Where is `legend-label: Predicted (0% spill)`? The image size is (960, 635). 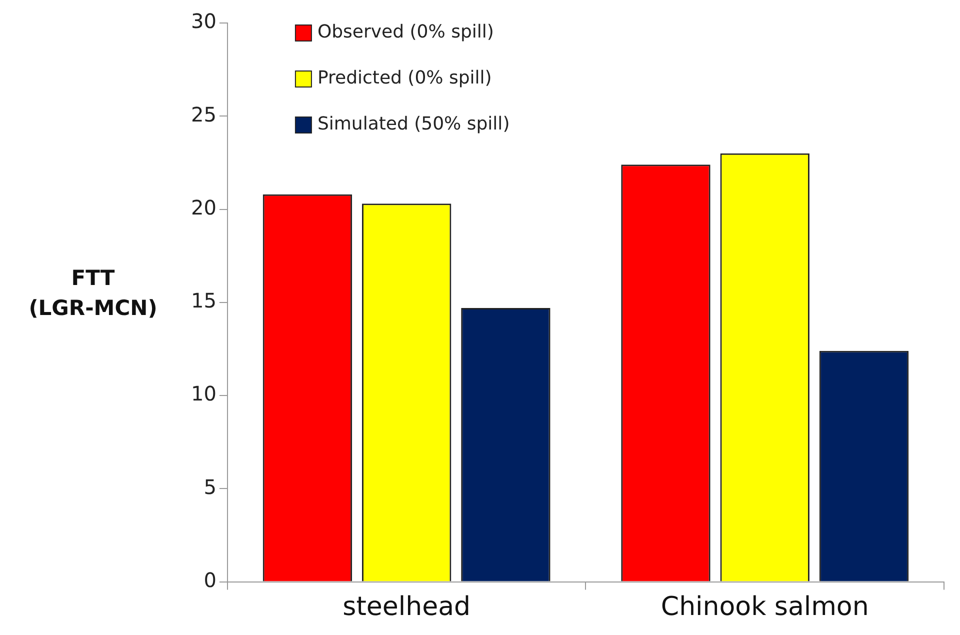
legend-label: Predicted (0% spill) is located at coordinates (404, 78).